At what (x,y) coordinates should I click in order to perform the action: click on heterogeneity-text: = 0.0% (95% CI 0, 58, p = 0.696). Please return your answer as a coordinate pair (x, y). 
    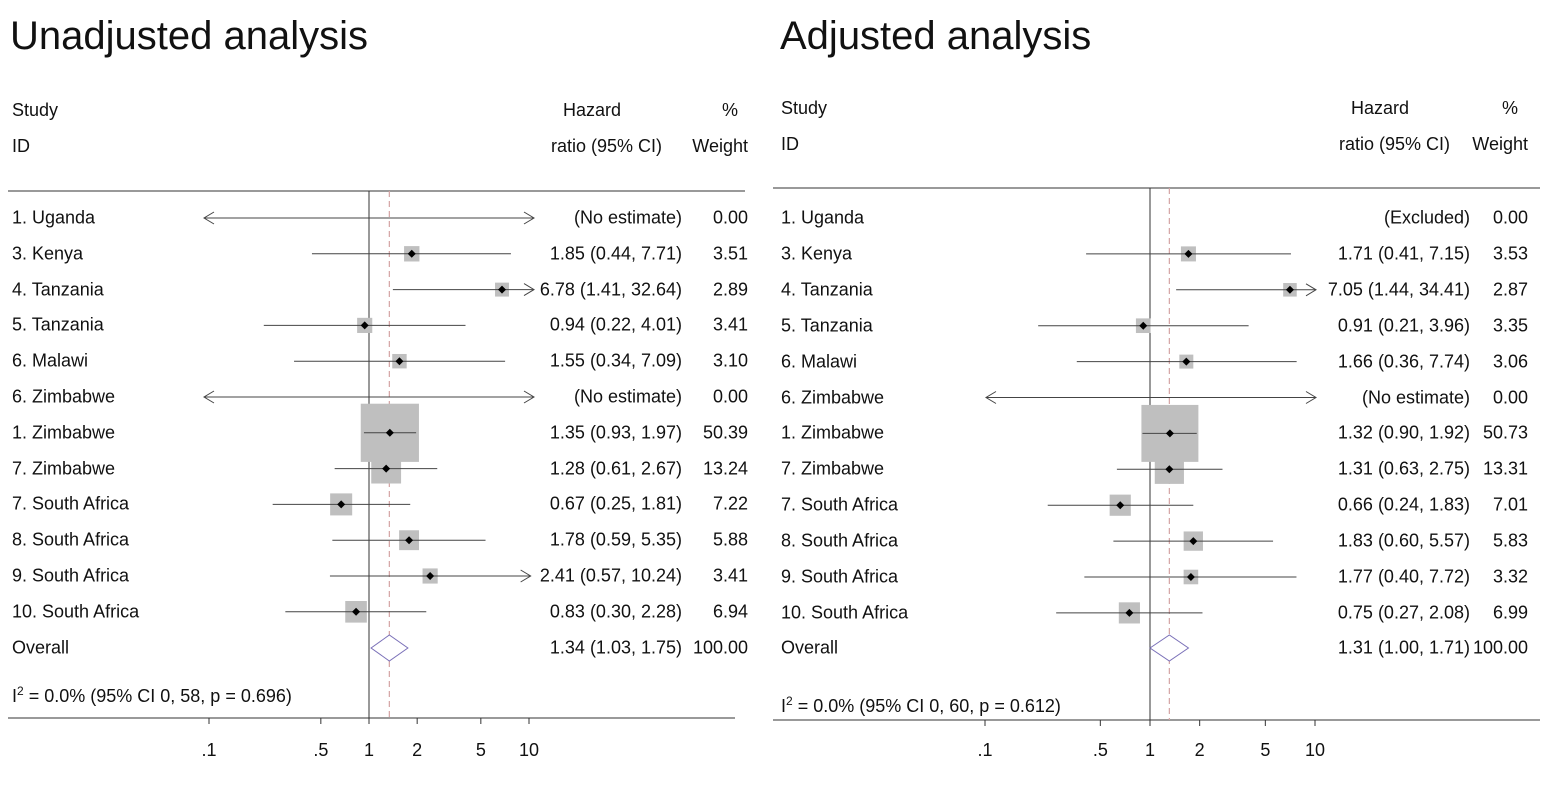
    Looking at the image, I should click on (157, 696).